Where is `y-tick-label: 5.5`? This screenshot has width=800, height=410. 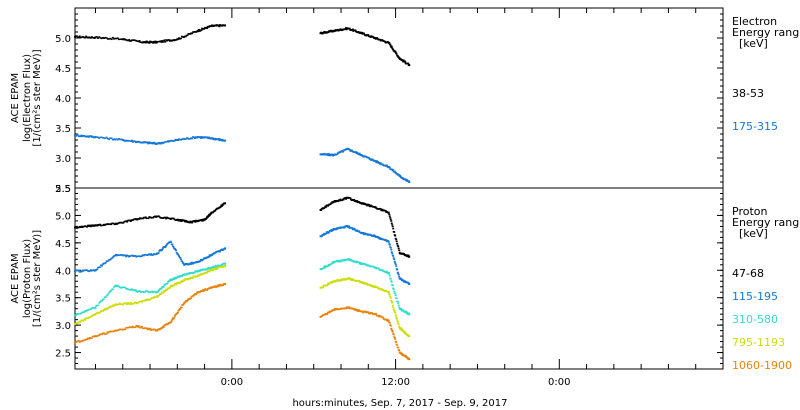
y-tick-label: 5.5 is located at coordinates (63, 189).